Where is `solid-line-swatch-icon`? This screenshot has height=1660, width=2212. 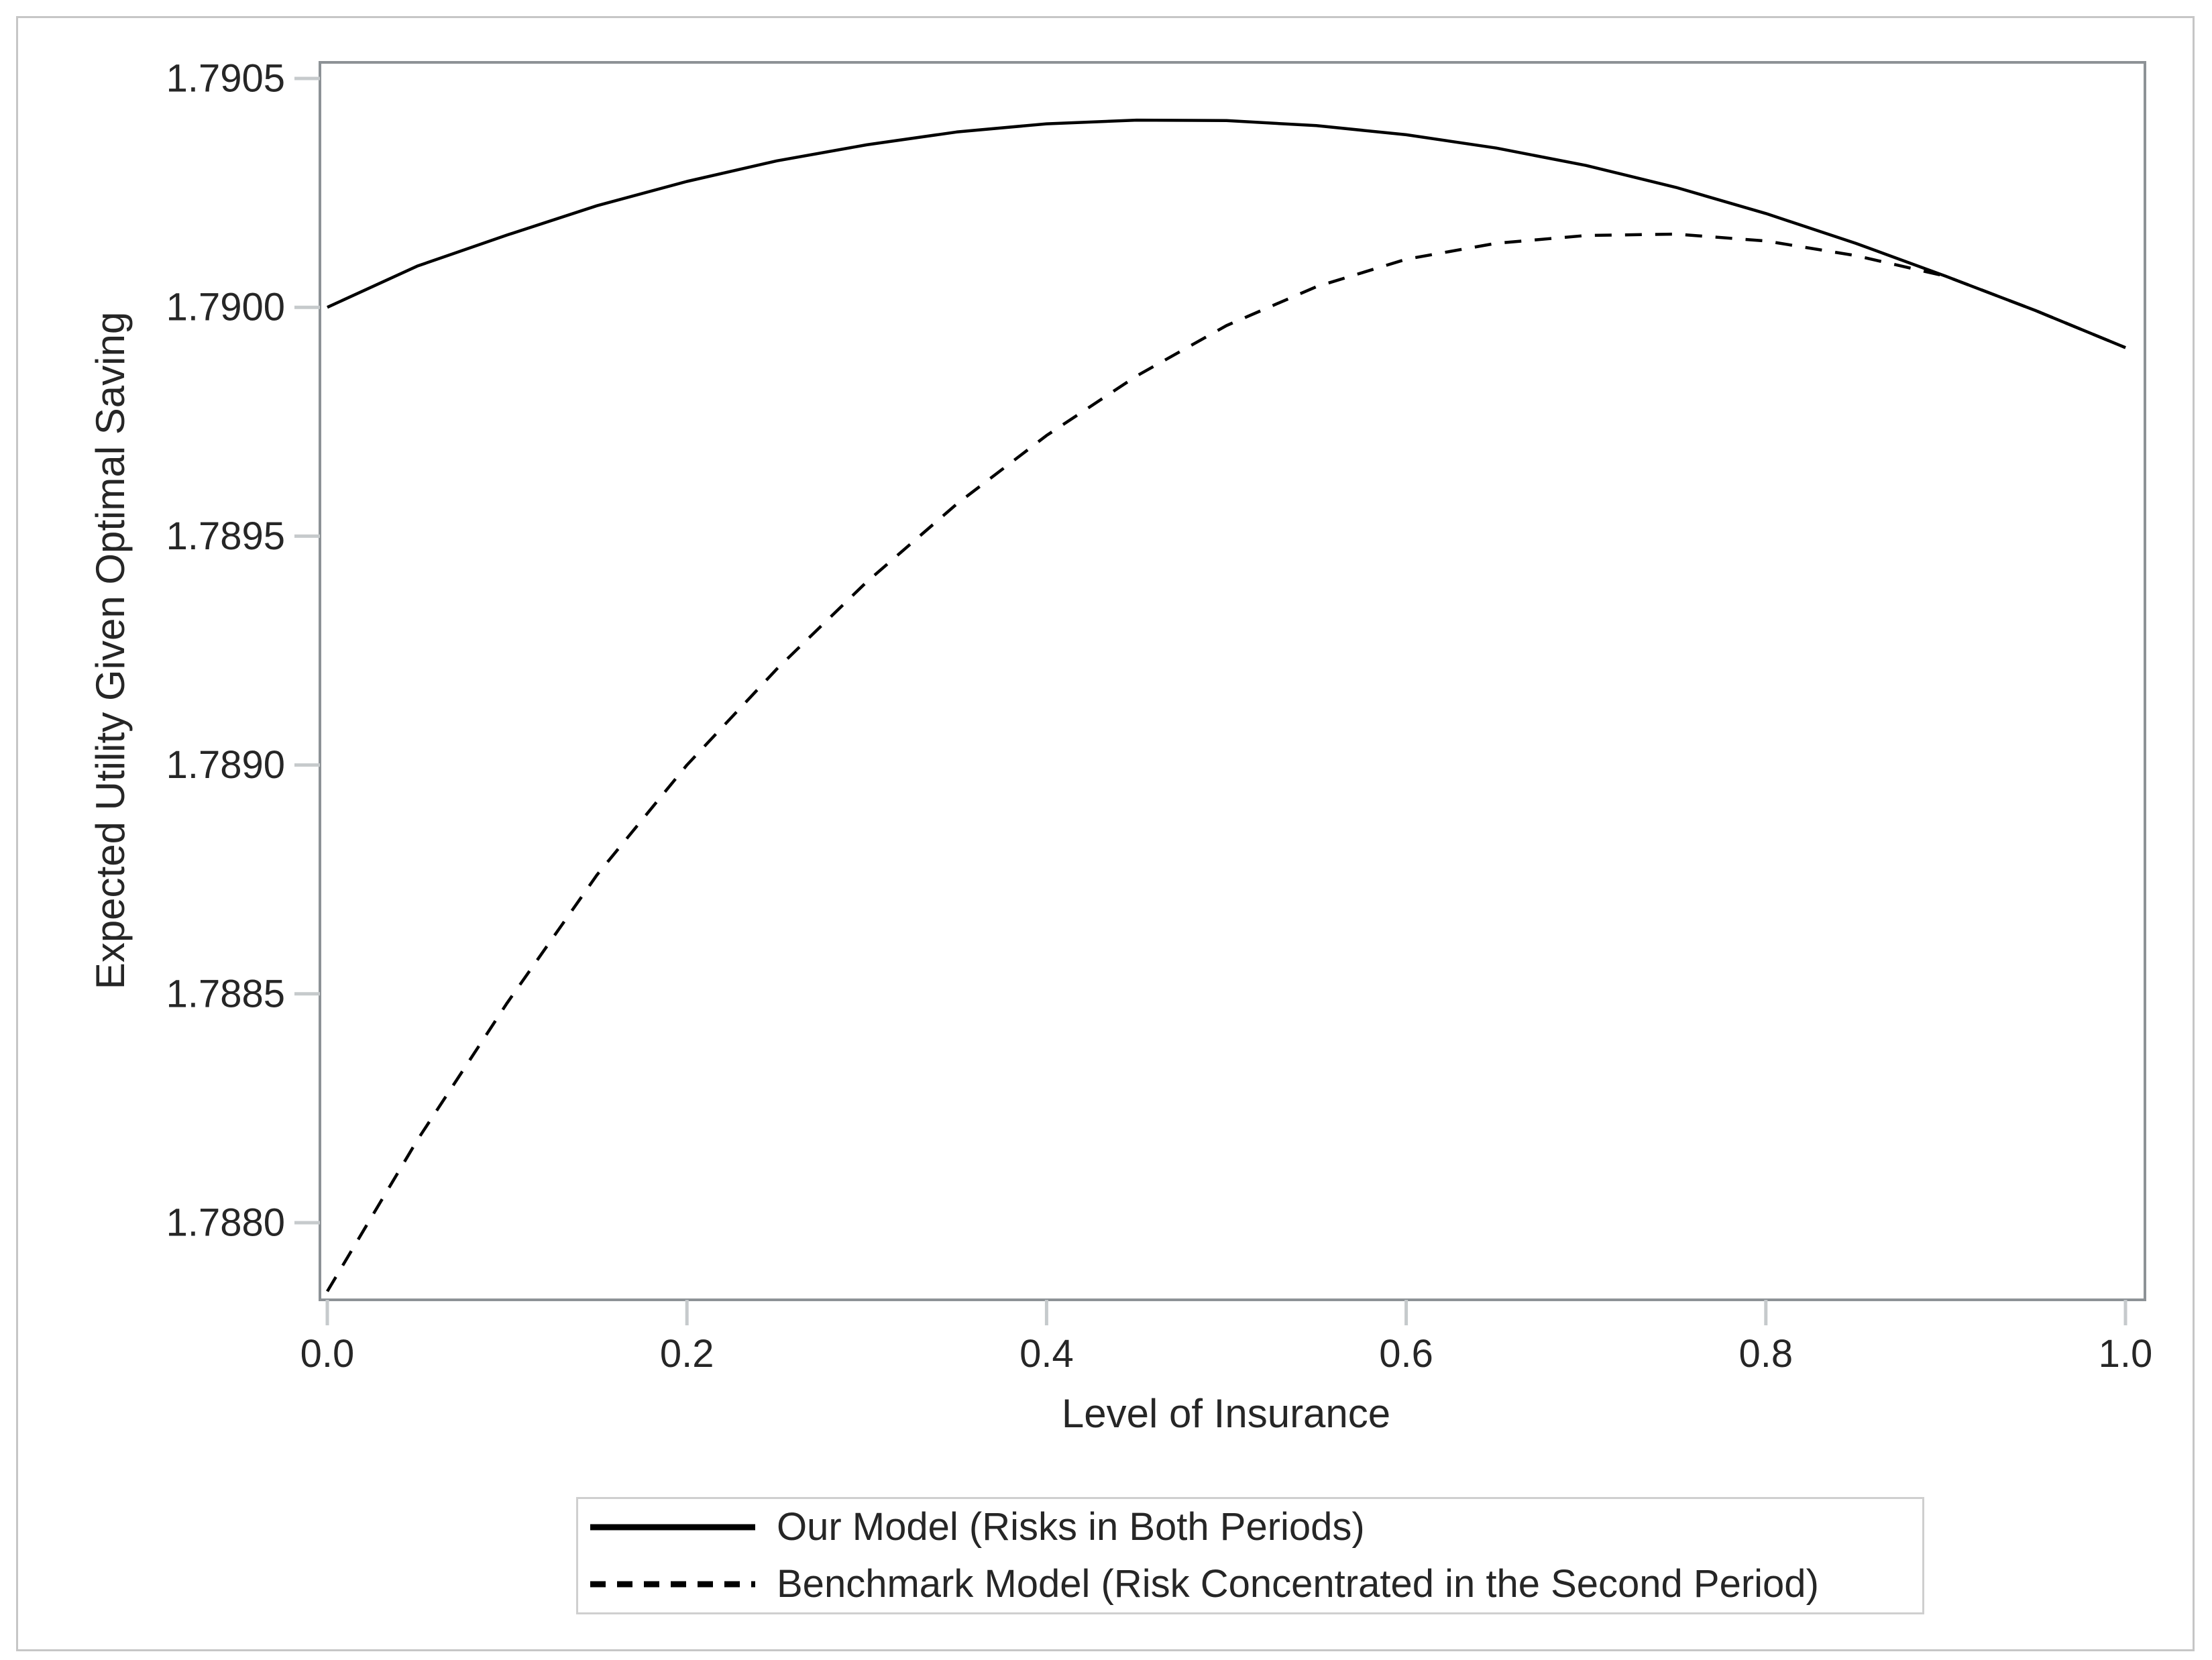 solid-line-swatch-icon is located at coordinates (672, 1527).